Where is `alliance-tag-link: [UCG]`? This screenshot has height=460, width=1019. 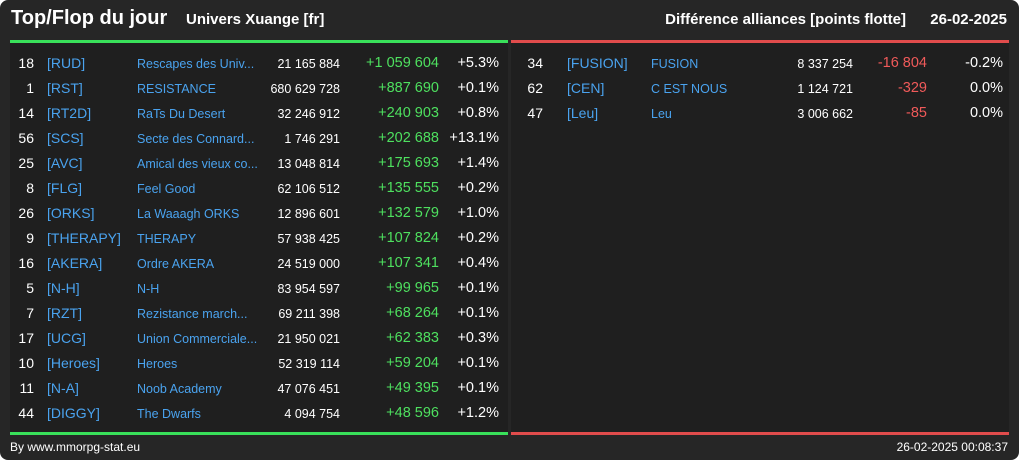 alliance-tag-link: [UCG] is located at coordinates (66, 338).